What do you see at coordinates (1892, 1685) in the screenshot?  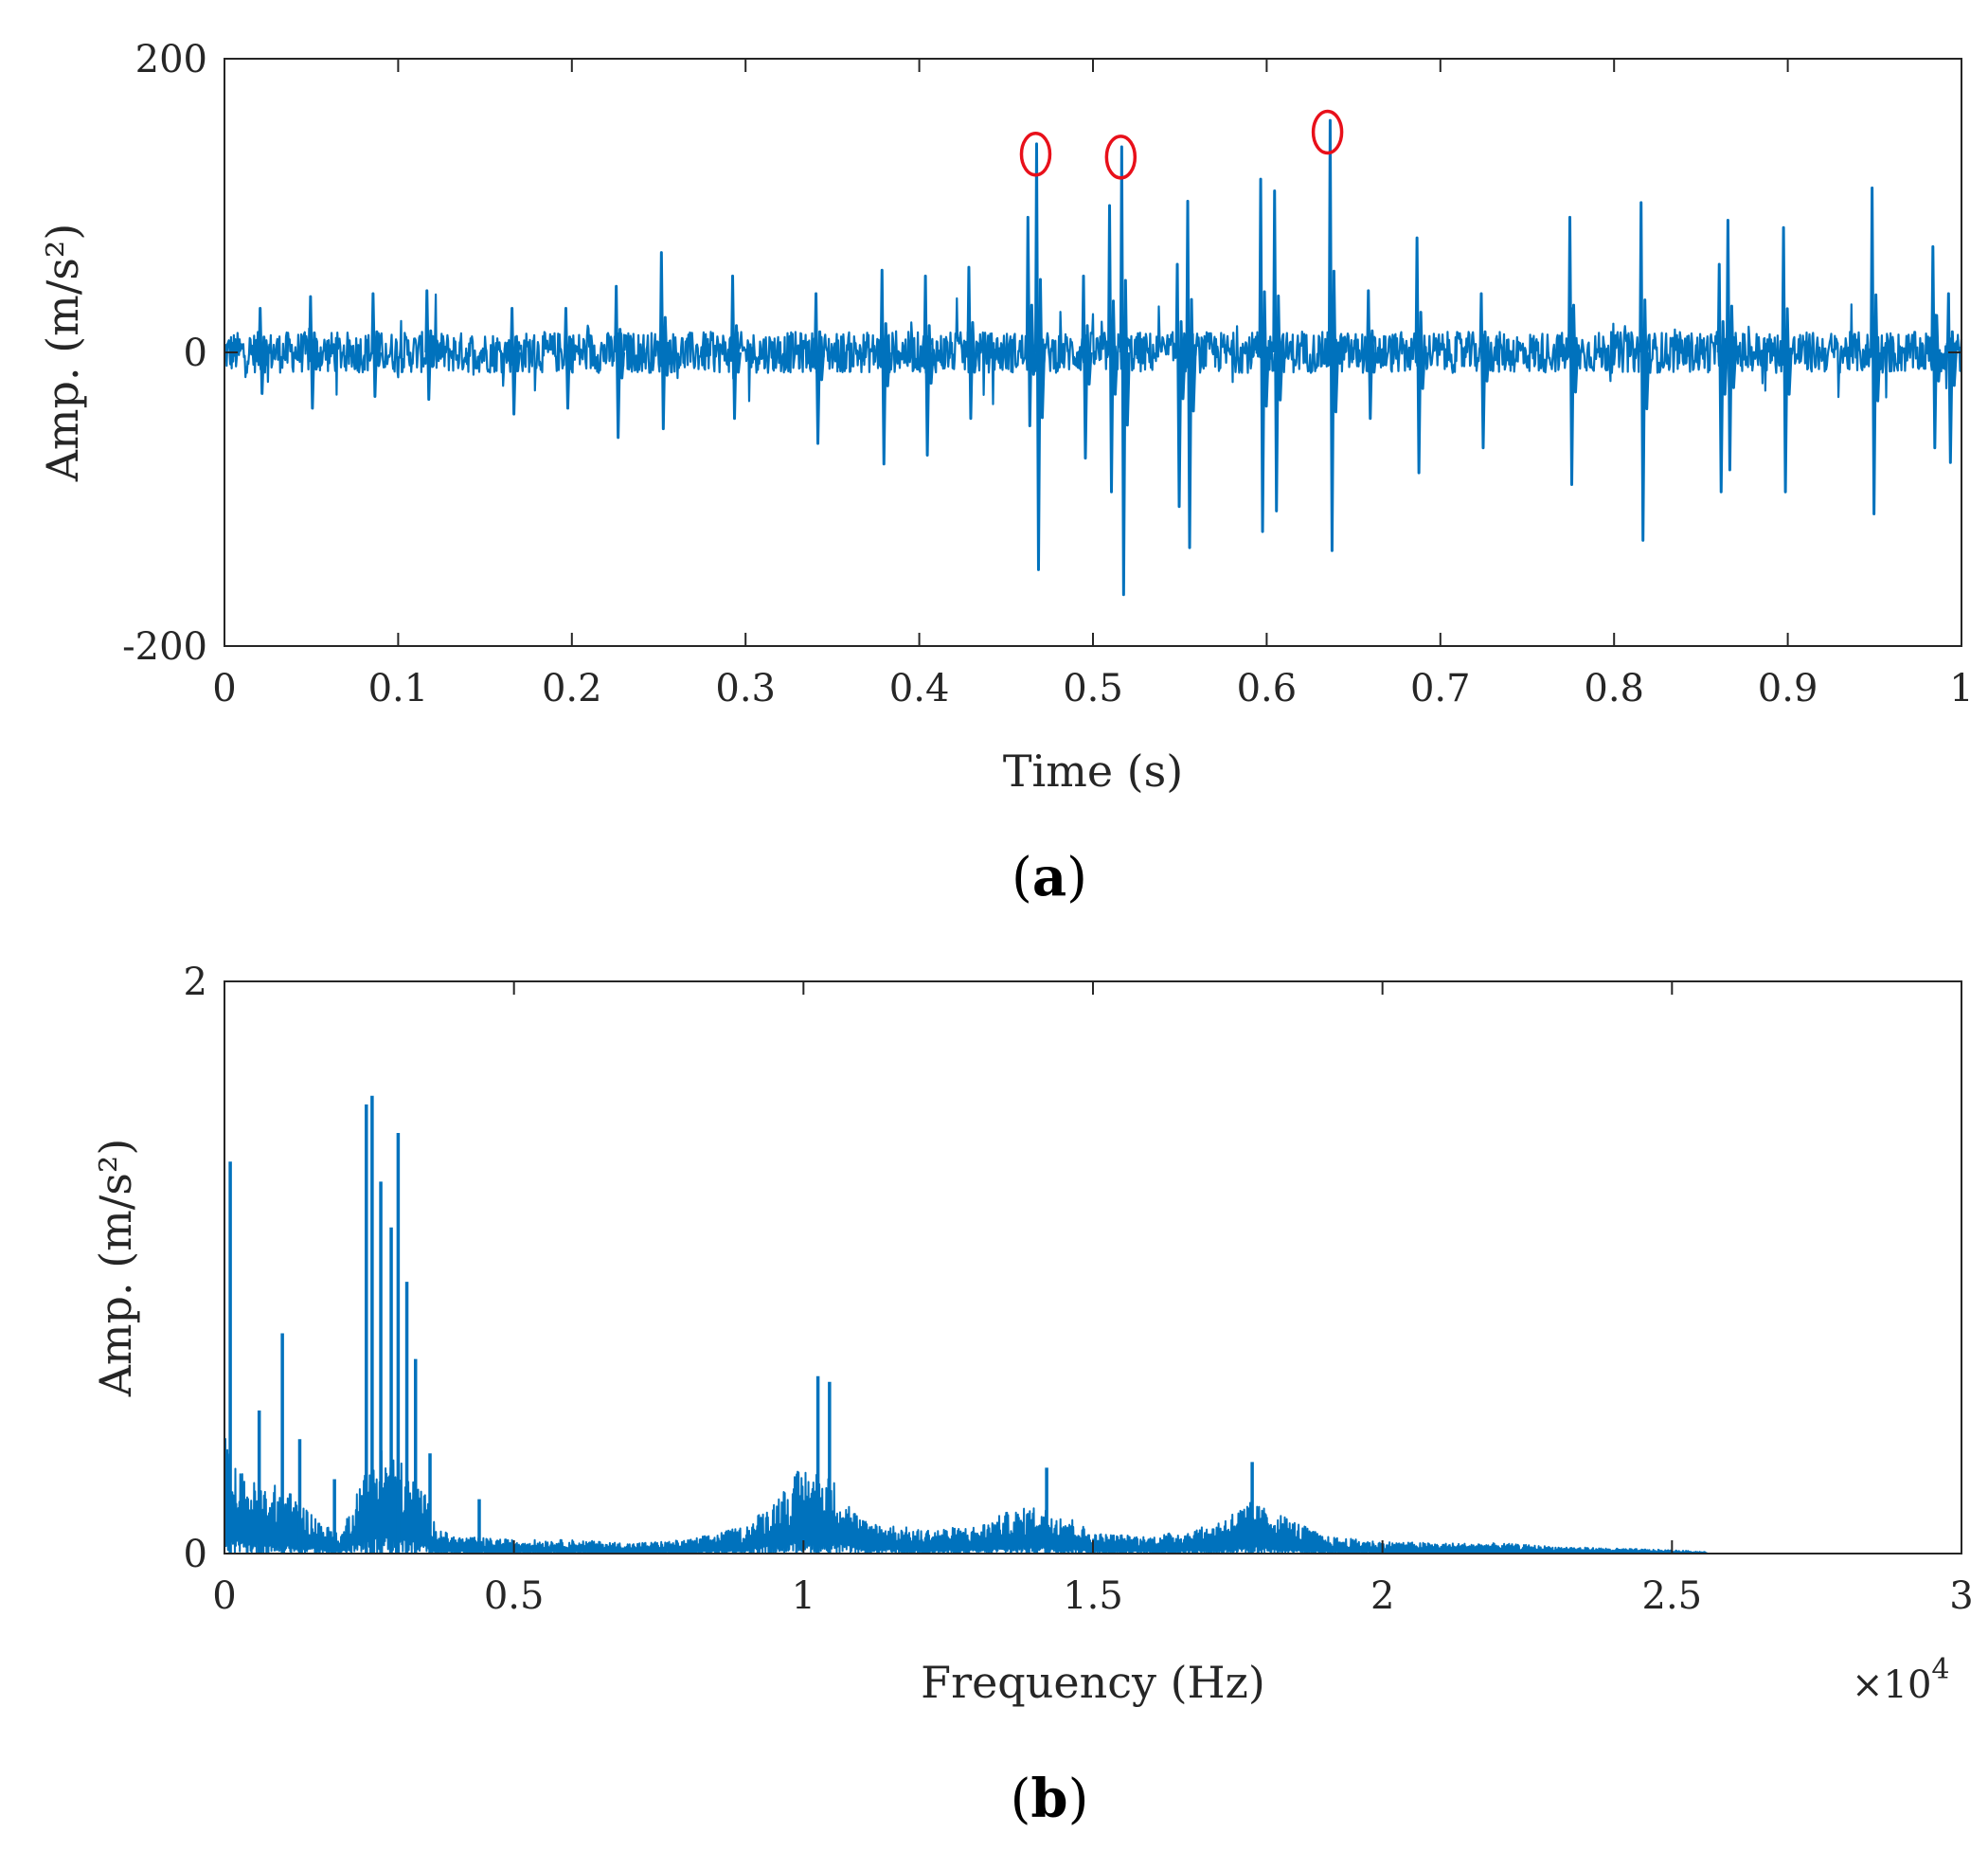 I see `panel-b-x-multiplier-base: ×10` at bounding box center [1892, 1685].